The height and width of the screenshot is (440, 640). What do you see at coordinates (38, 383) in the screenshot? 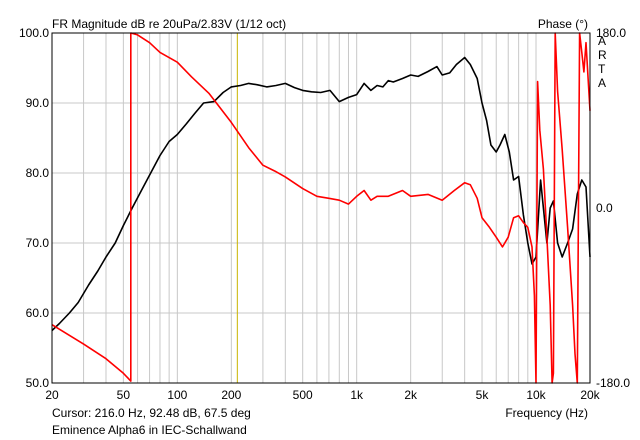
I see `y-tick-label: 50.0` at bounding box center [38, 383].